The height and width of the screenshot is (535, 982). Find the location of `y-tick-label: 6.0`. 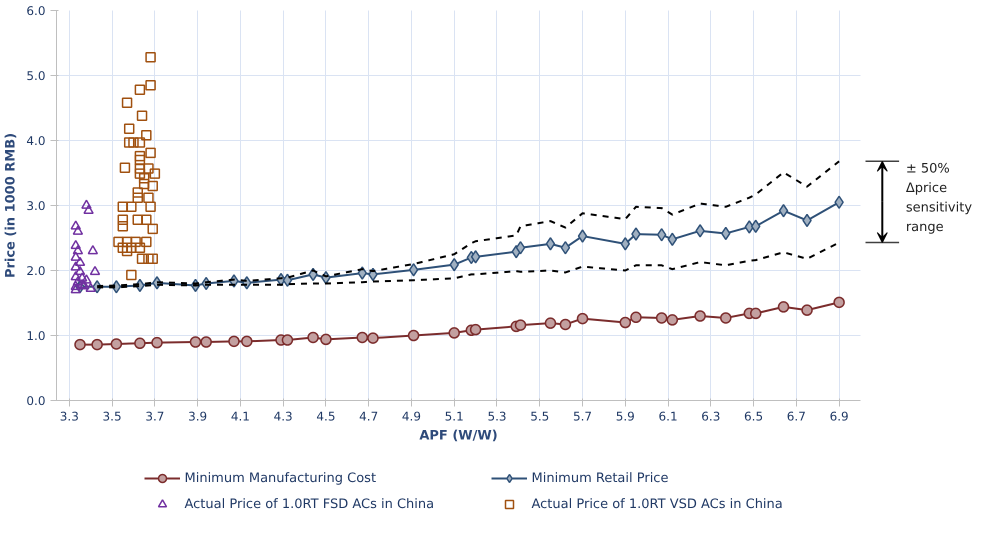

y-tick-label: 6.0 is located at coordinates (36, 11).